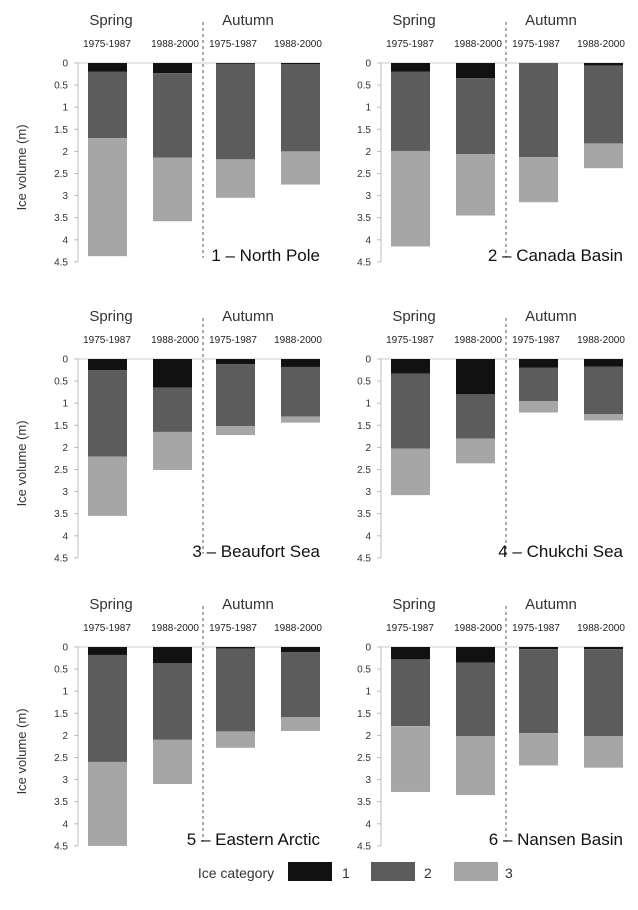 The height and width of the screenshot is (910, 638). What do you see at coordinates (551, 316) in the screenshot?
I see `season-label: Autumn` at bounding box center [551, 316].